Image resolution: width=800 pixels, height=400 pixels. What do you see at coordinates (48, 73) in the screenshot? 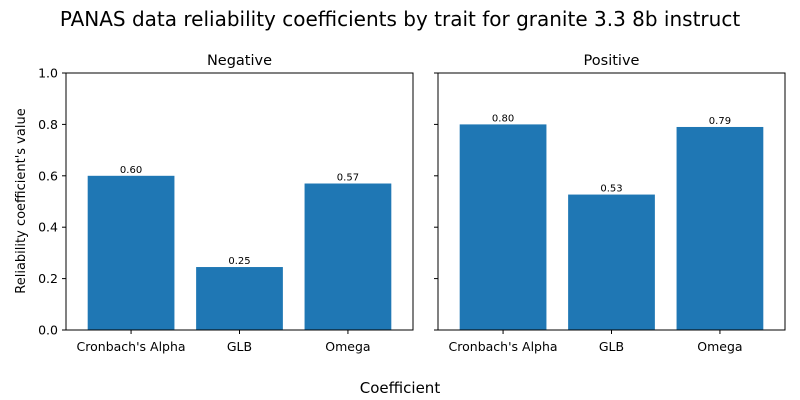
I see `y-tick-label: 1.0` at bounding box center [48, 73].